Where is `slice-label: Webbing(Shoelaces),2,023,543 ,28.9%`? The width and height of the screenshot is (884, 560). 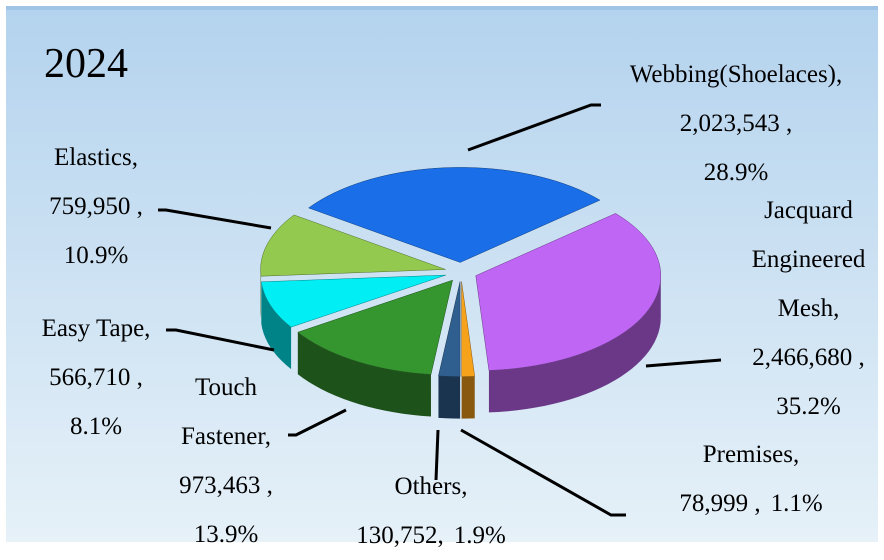 slice-label: Webbing(Shoelaces),2,023,543 ,28.9% is located at coordinates (736, 123).